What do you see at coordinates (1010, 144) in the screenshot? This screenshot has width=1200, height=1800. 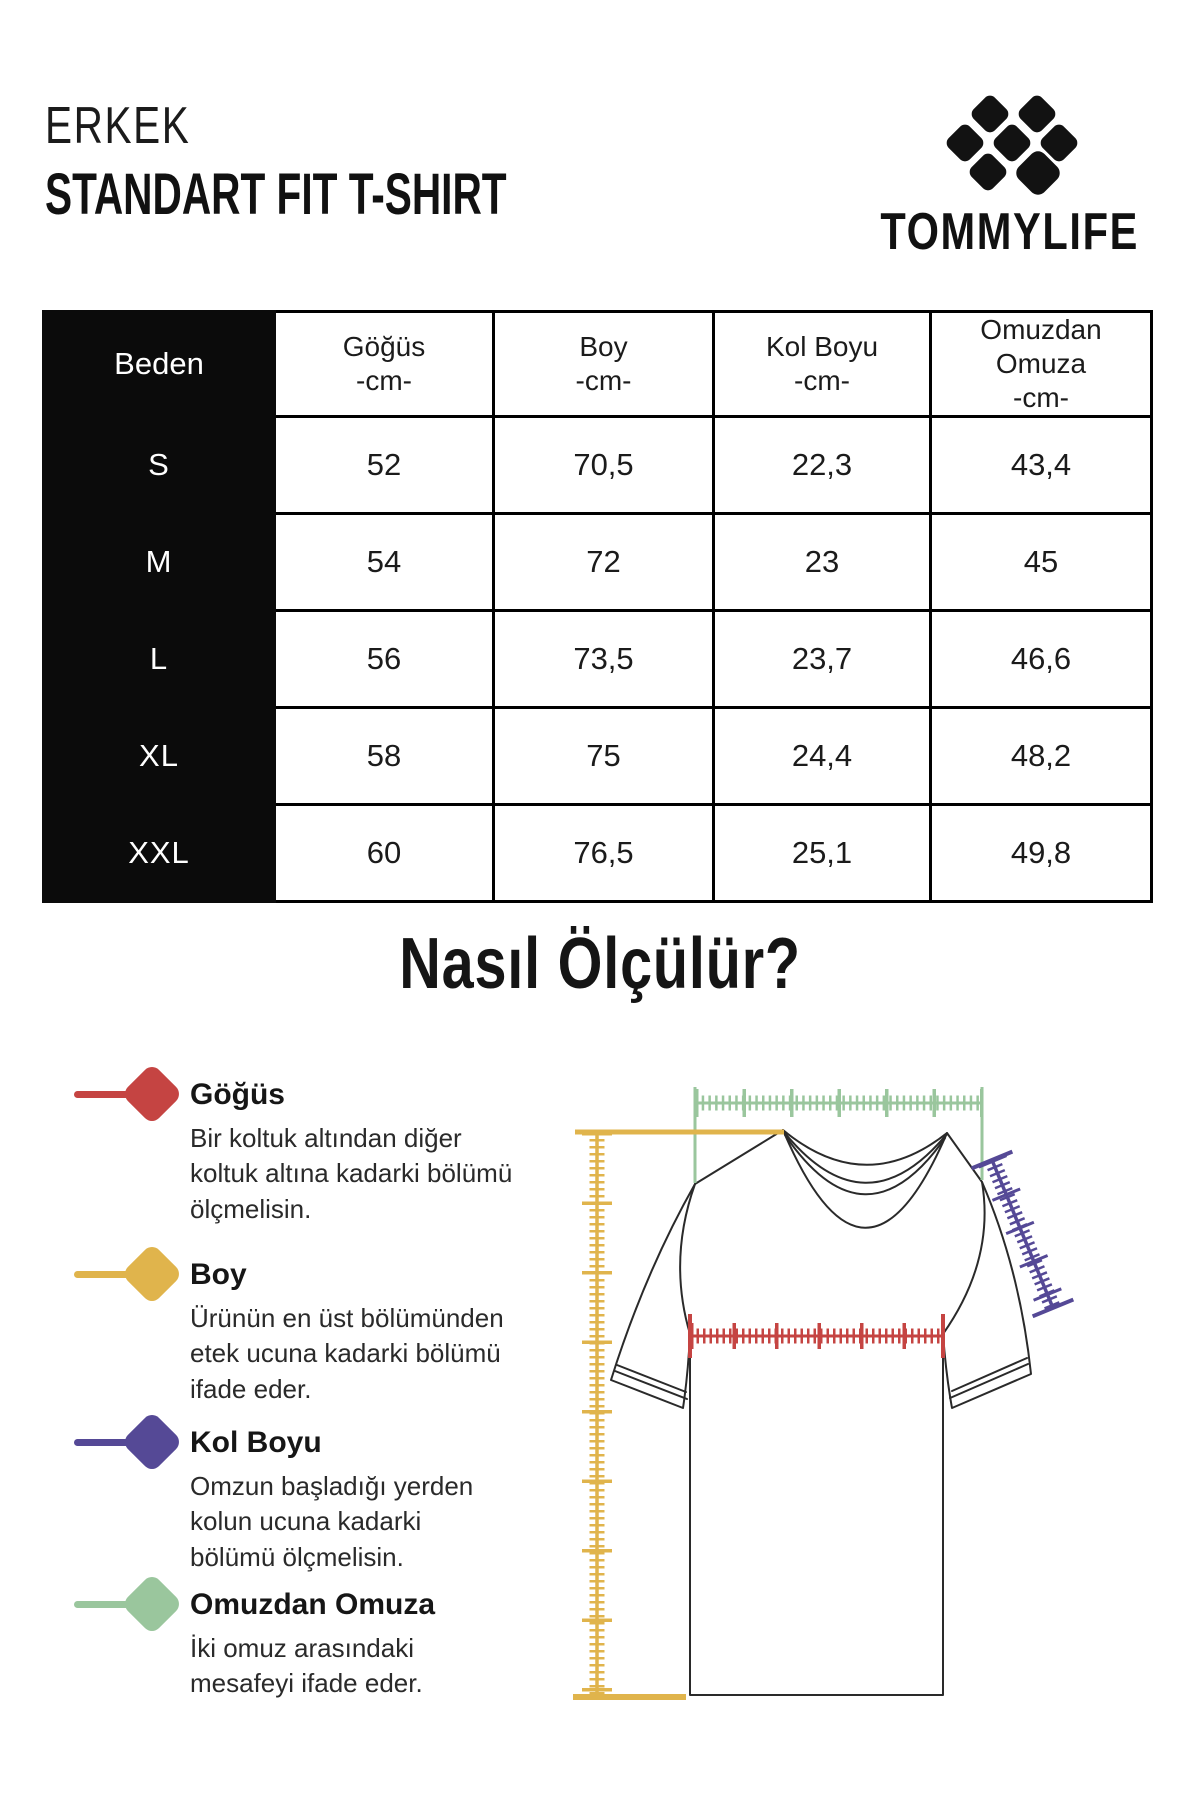 I see `tommylife-diamond-logo-icon` at bounding box center [1010, 144].